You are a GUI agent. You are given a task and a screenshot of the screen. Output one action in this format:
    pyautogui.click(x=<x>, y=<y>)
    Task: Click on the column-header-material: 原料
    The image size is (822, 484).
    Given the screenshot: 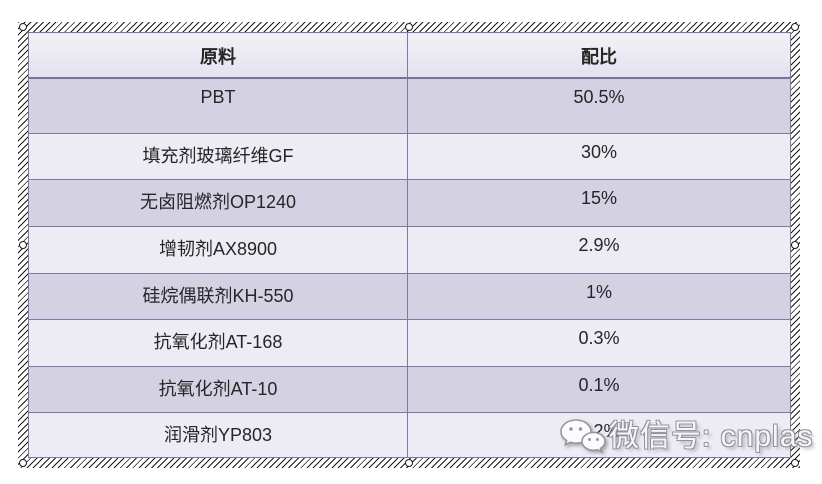 What is the action you would take?
    pyautogui.click(x=218, y=55)
    